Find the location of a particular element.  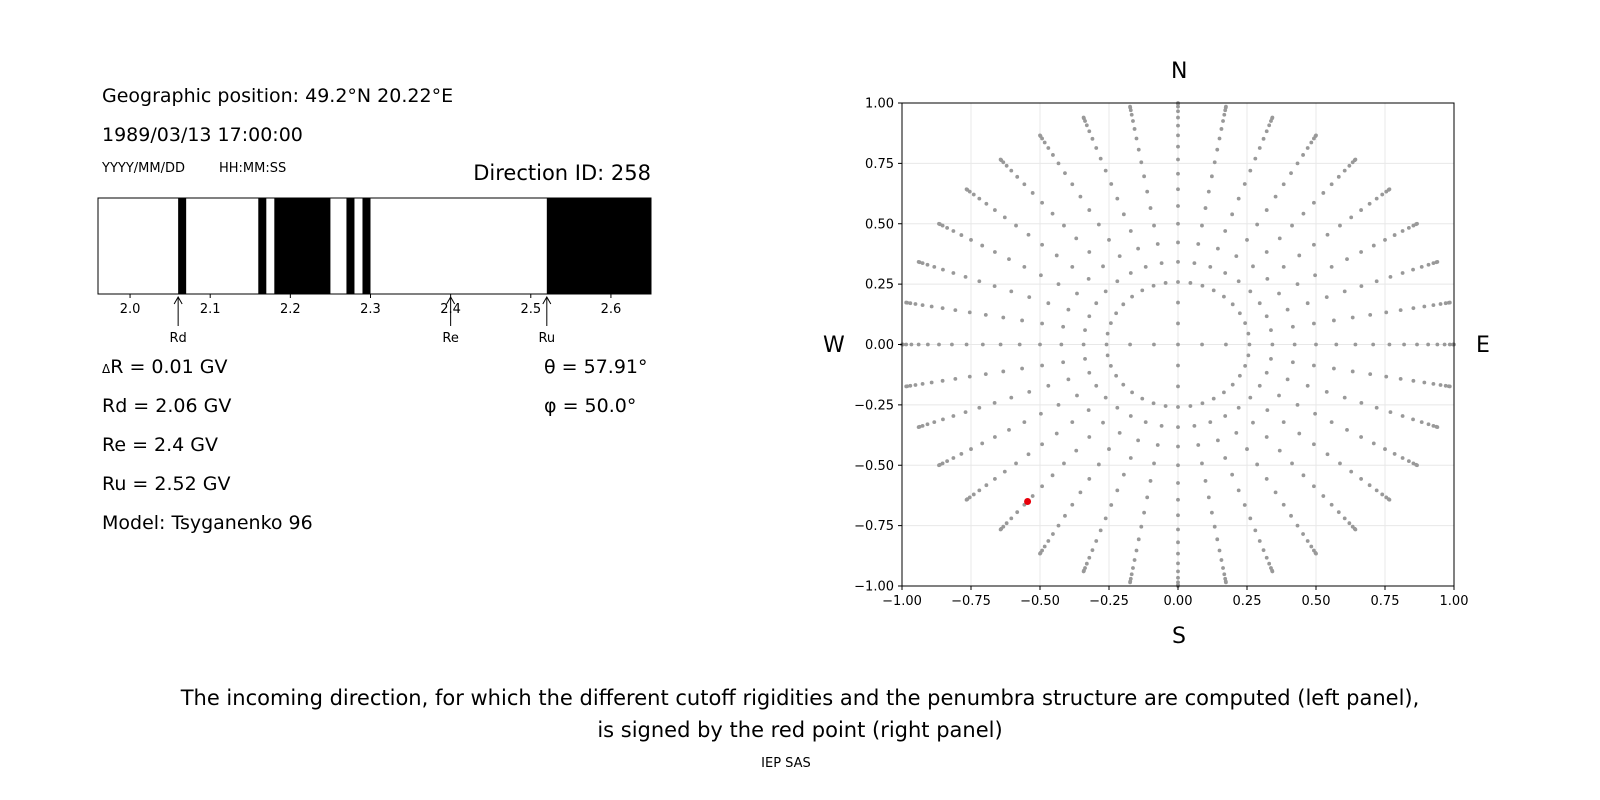

penumbra-xtick-label: 2.5 is located at coordinates (530, 309).